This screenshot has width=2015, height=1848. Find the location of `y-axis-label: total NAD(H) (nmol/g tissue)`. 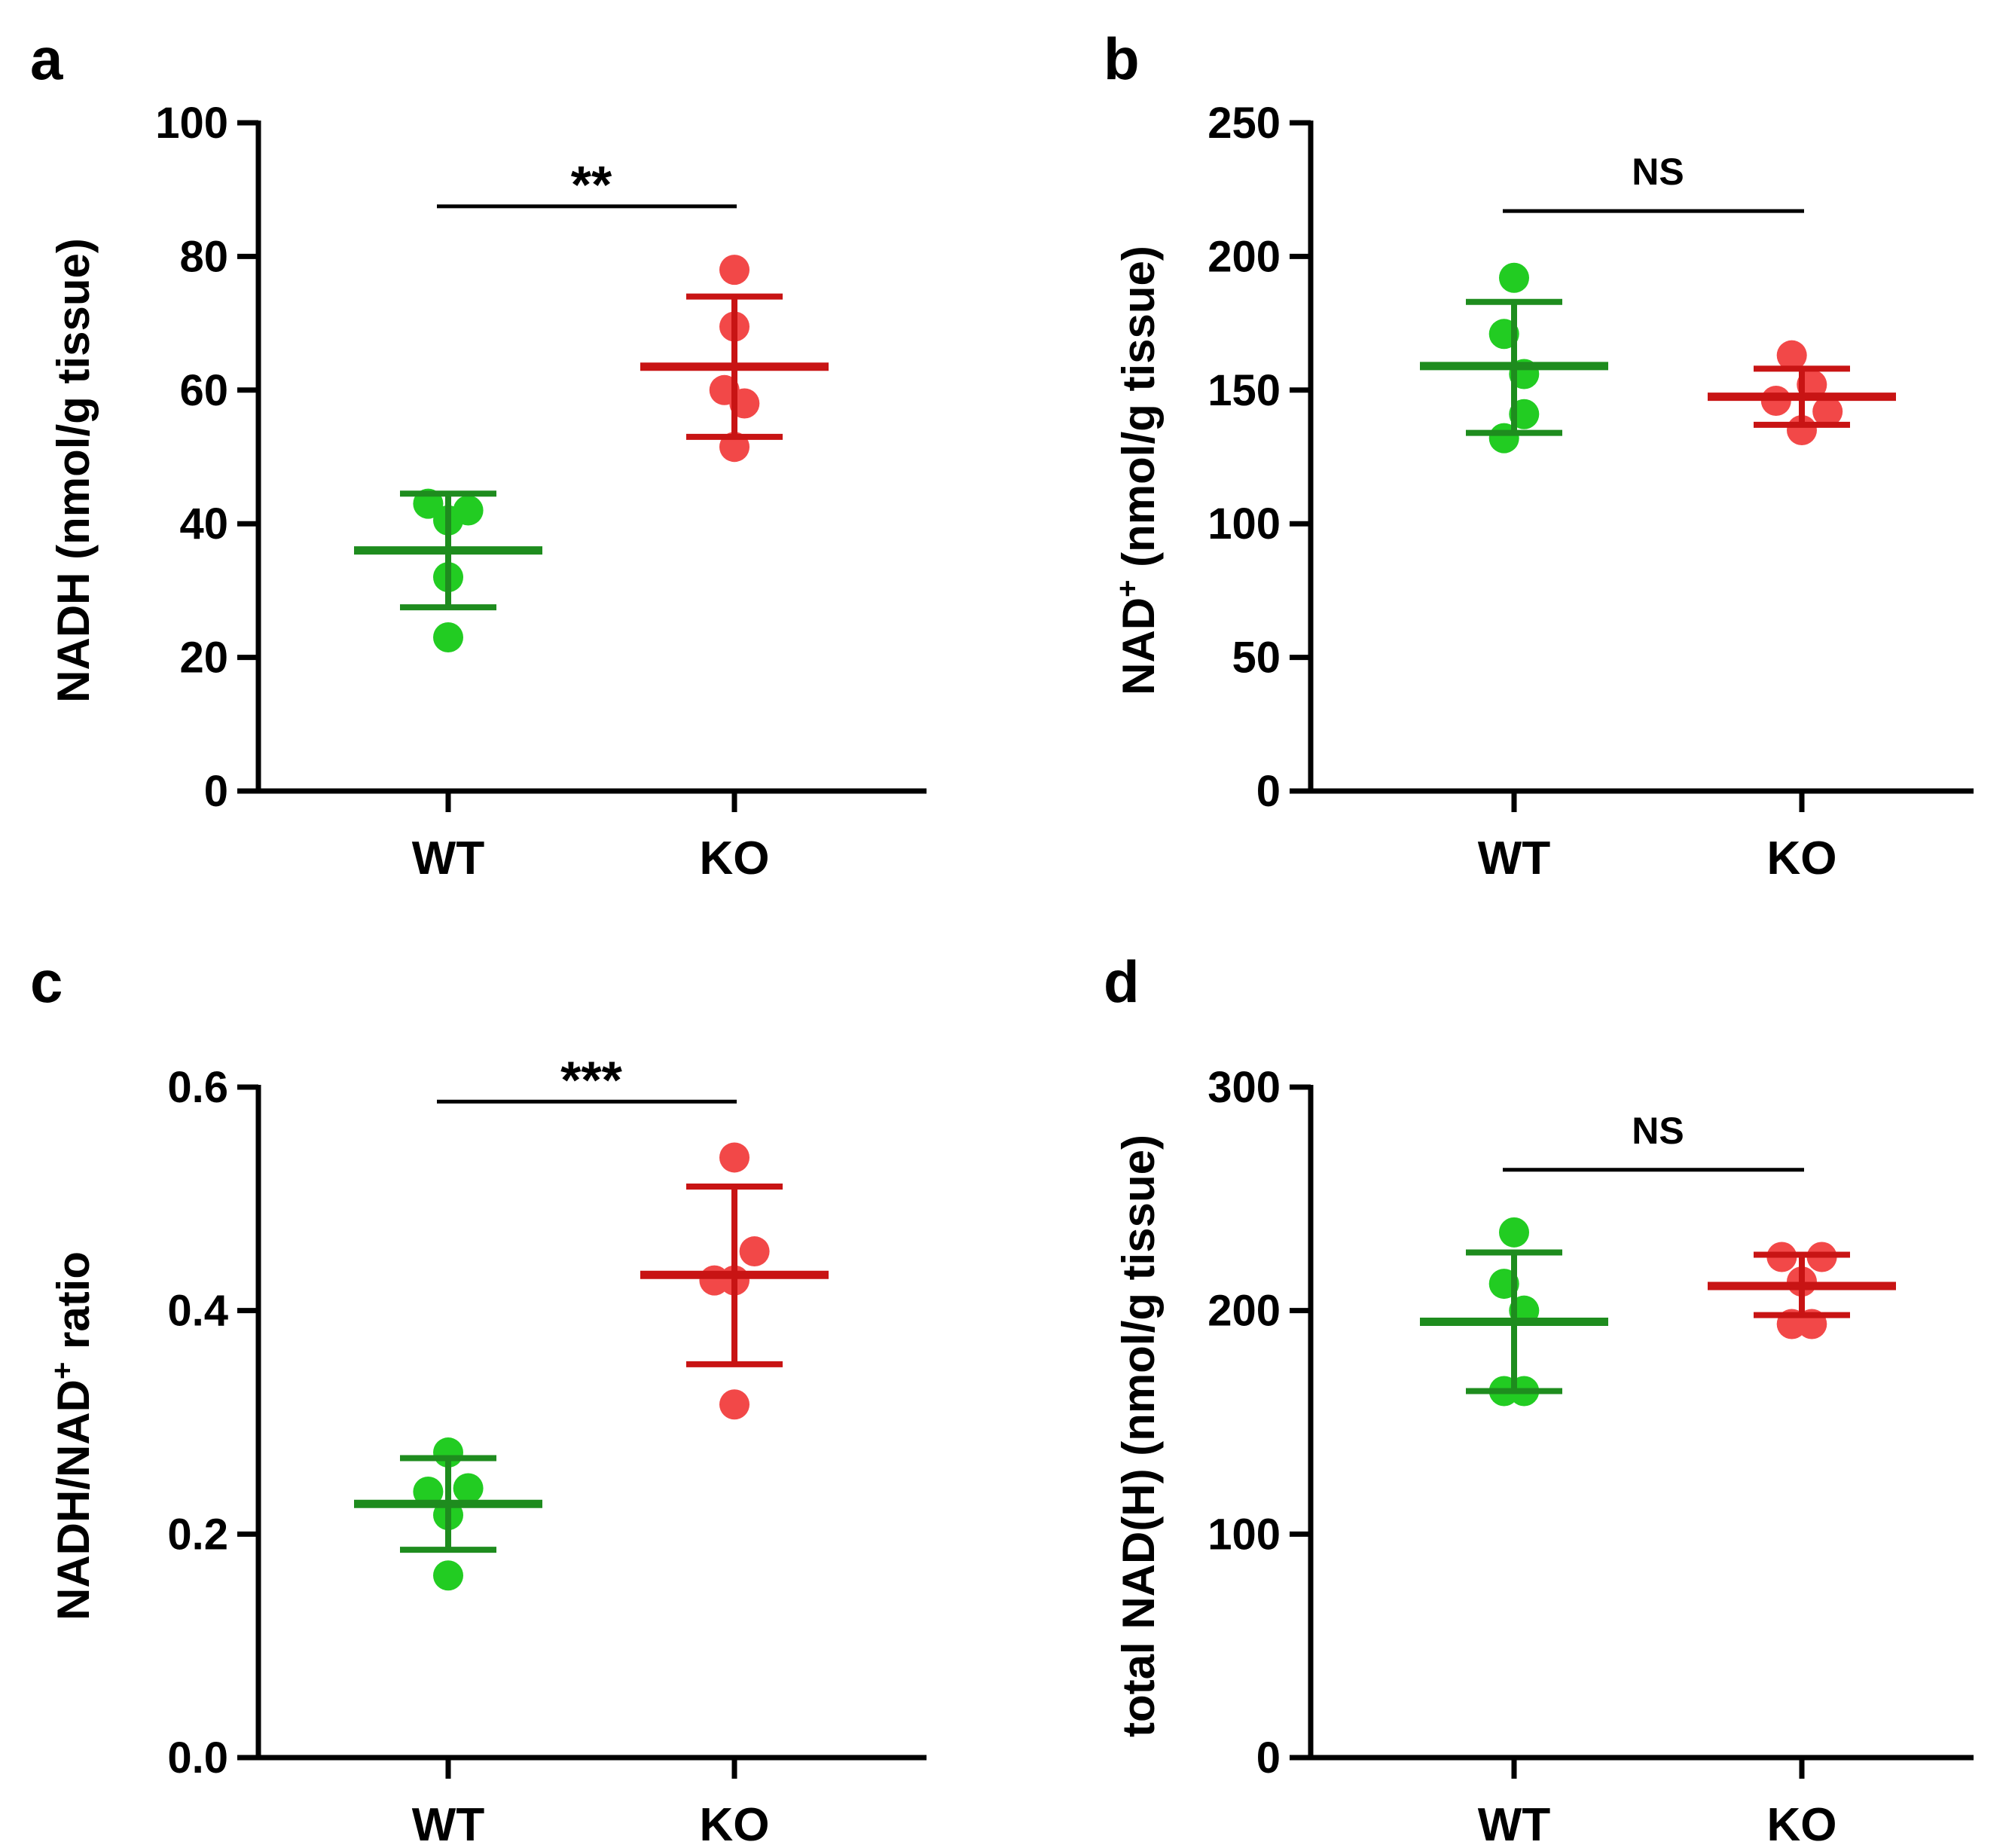

y-axis-label: total NAD(H) (nmol/g tissue) is located at coordinates (1138, 1436).